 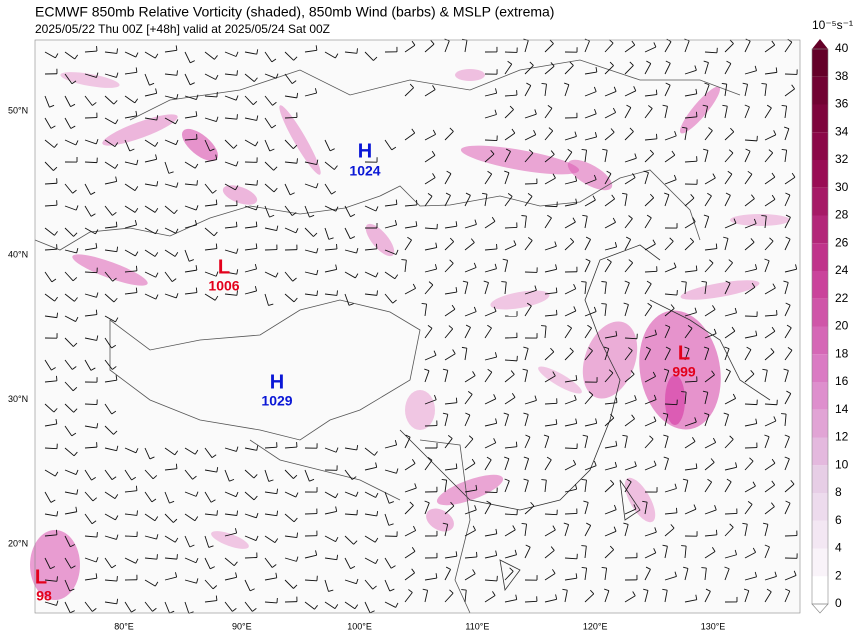 What do you see at coordinates (477, 626) in the screenshot?
I see `lon-label: 110°E` at bounding box center [477, 626].